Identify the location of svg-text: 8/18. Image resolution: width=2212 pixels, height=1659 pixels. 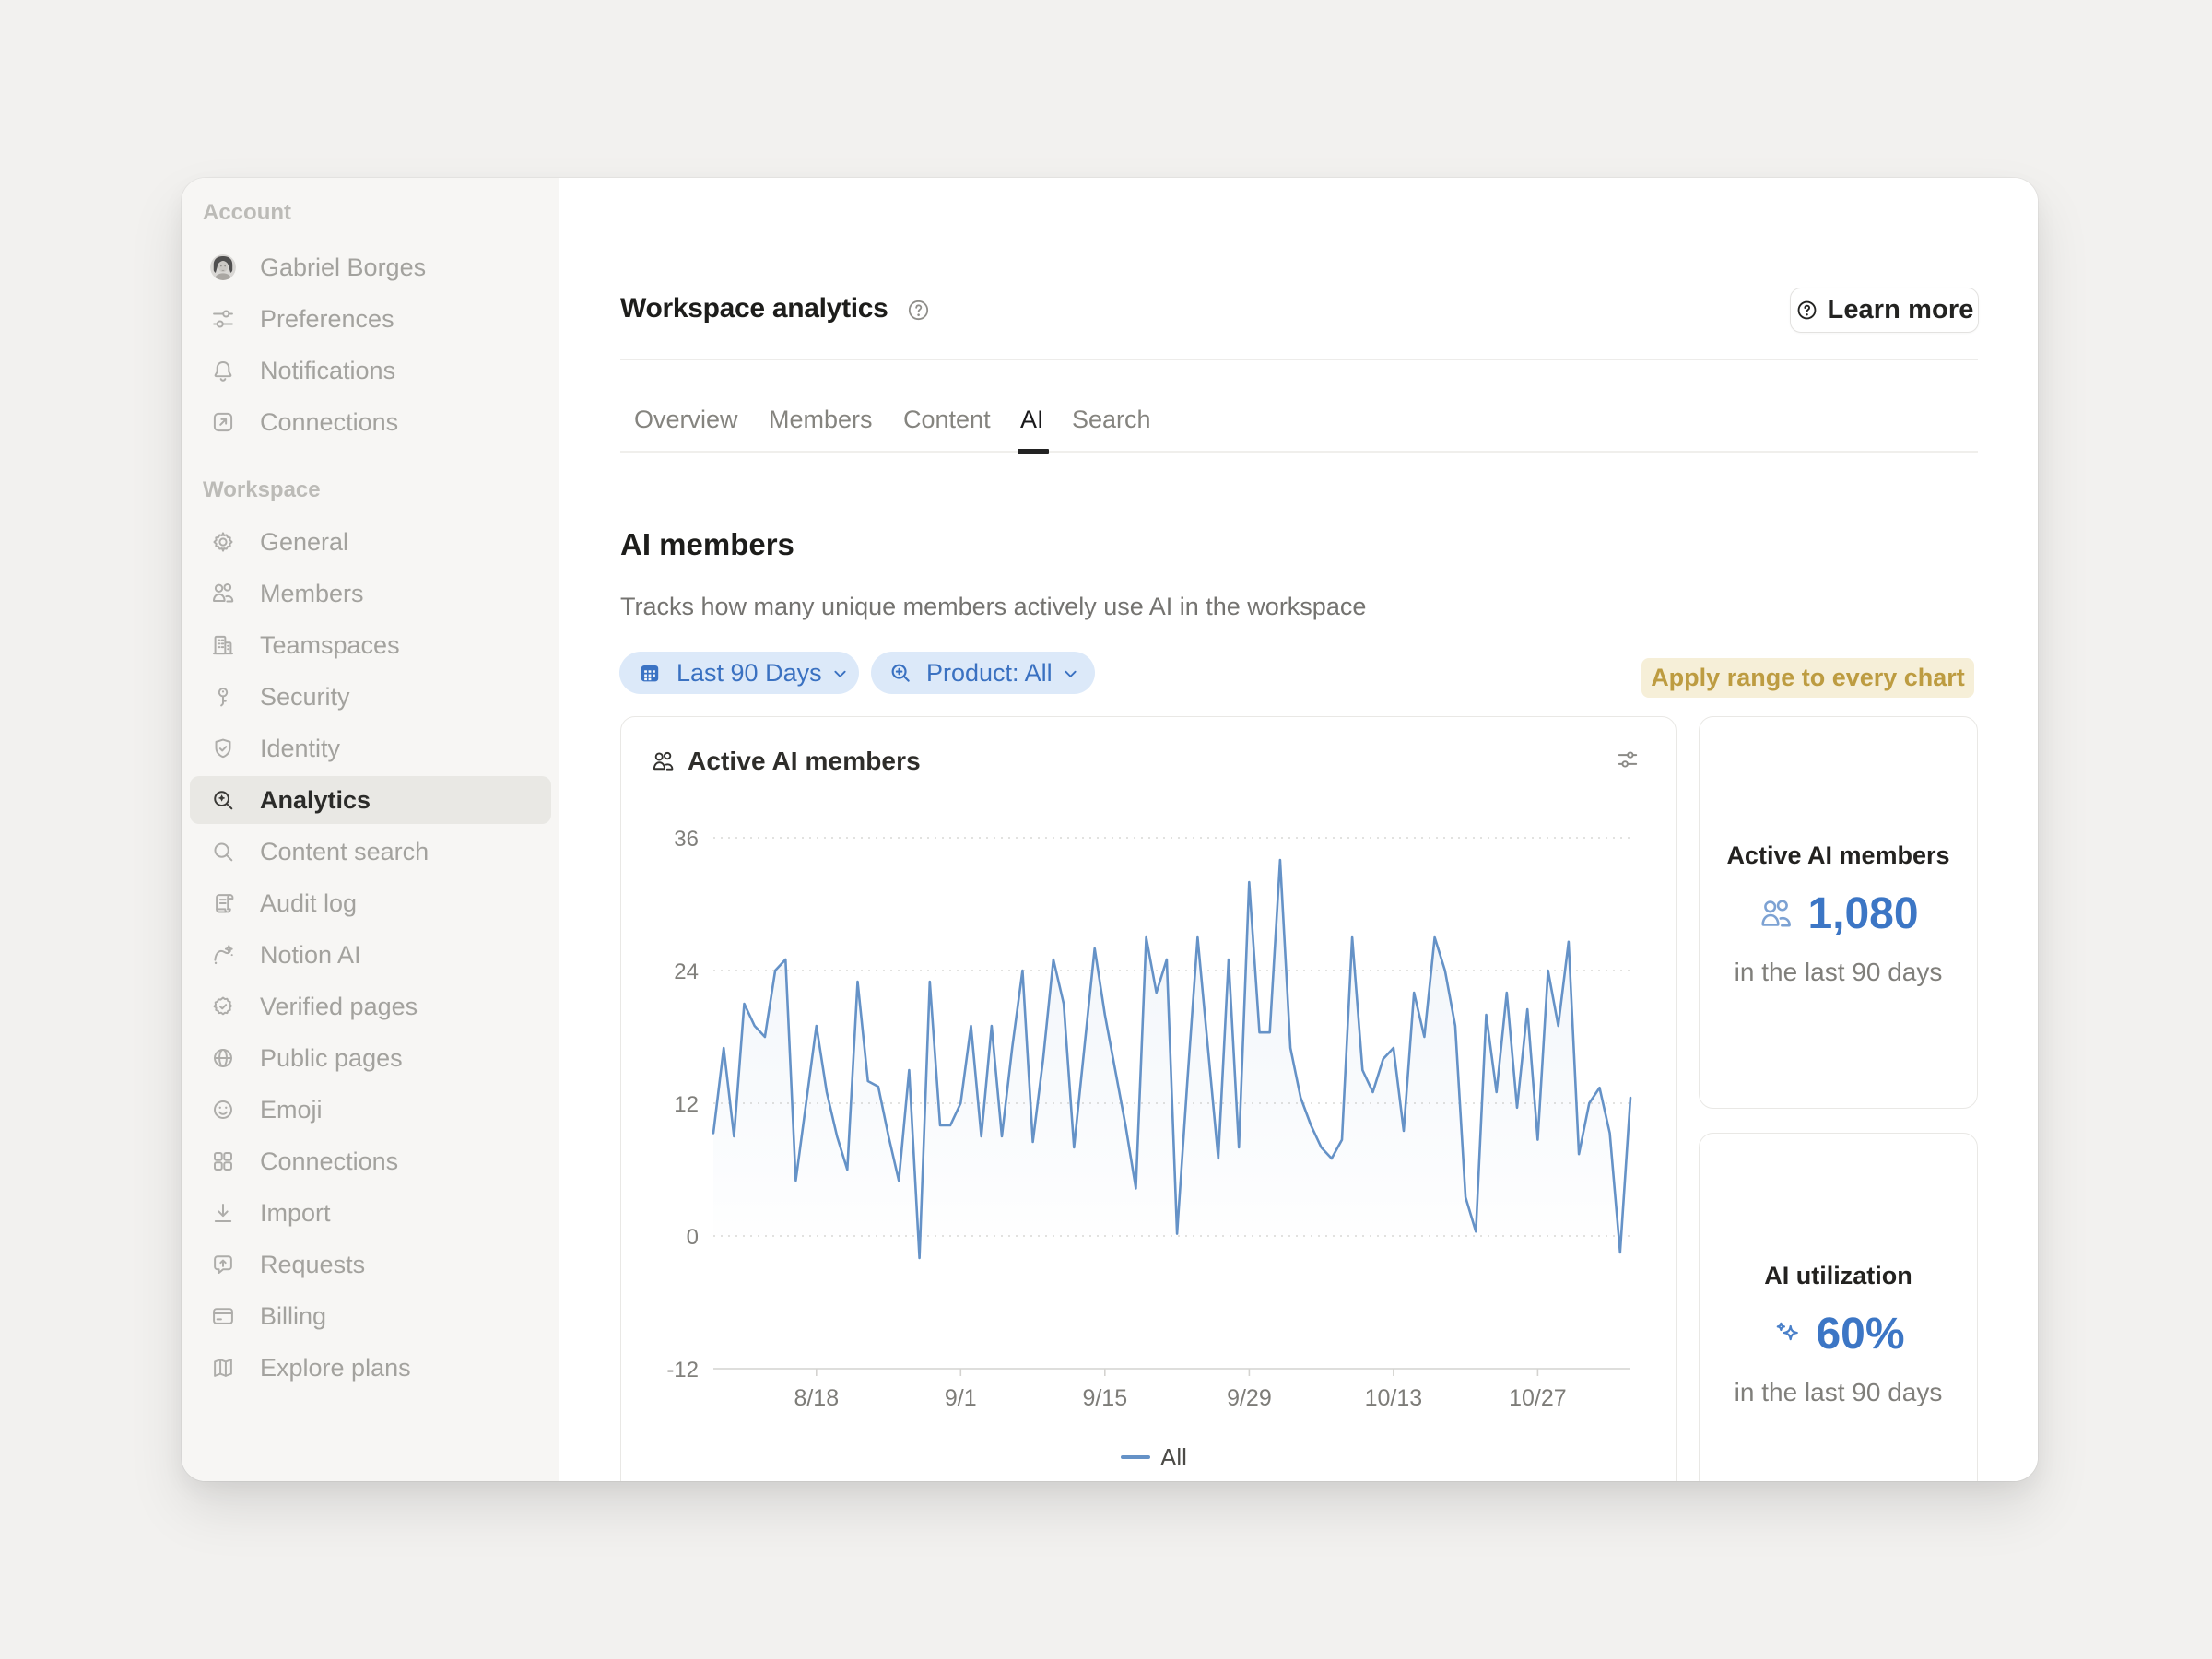
(816, 1398).